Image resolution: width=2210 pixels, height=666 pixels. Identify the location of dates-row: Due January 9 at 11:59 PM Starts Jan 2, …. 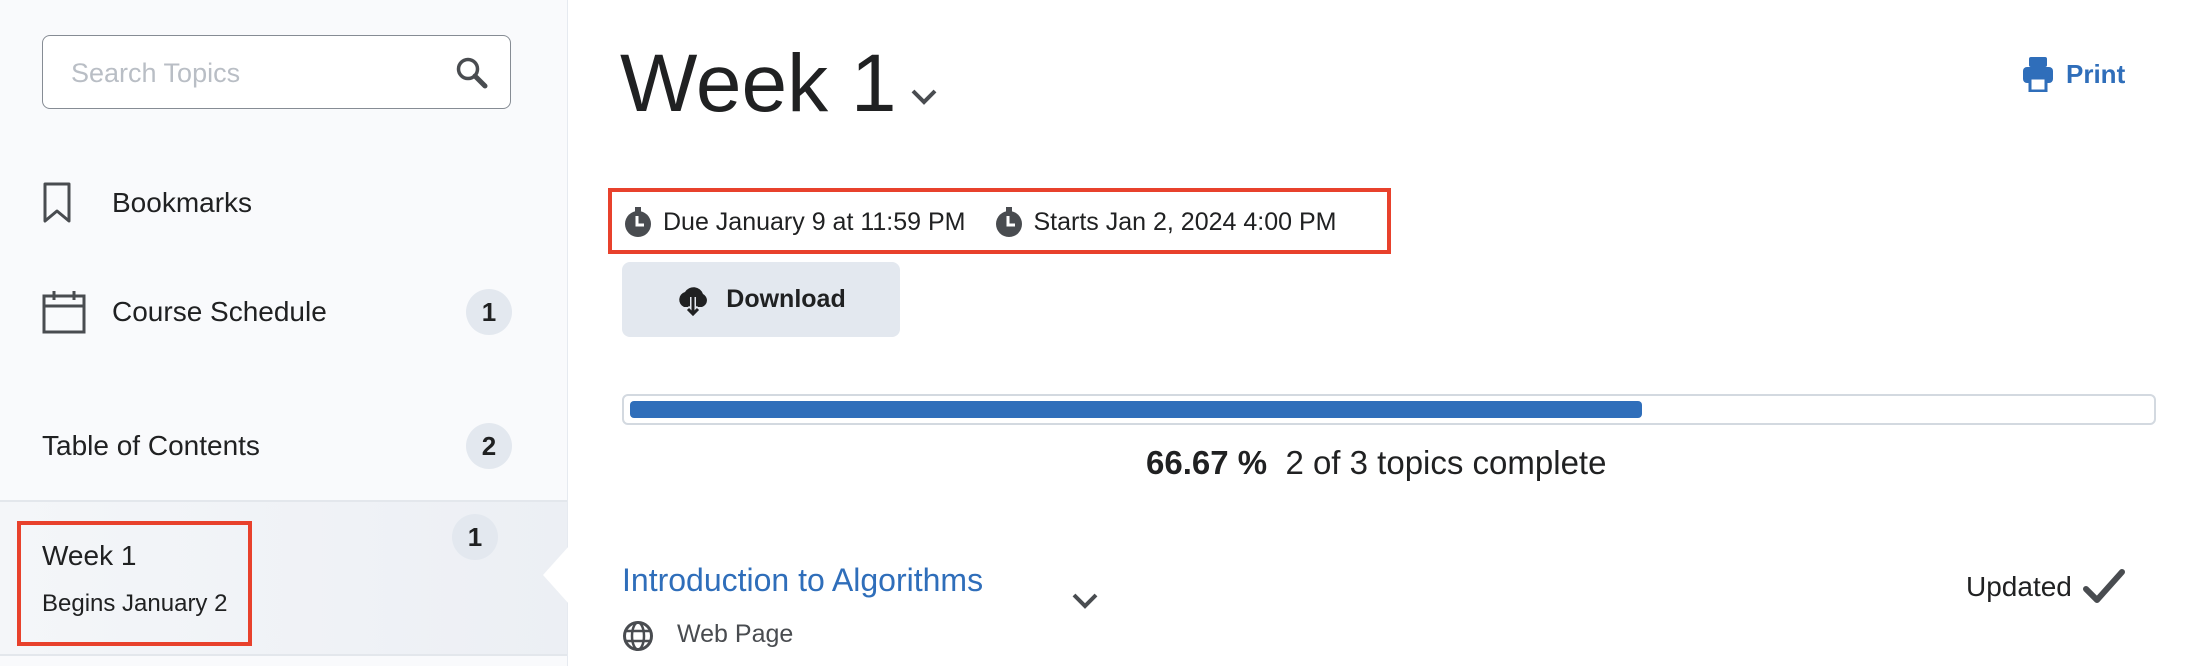
(979, 222).